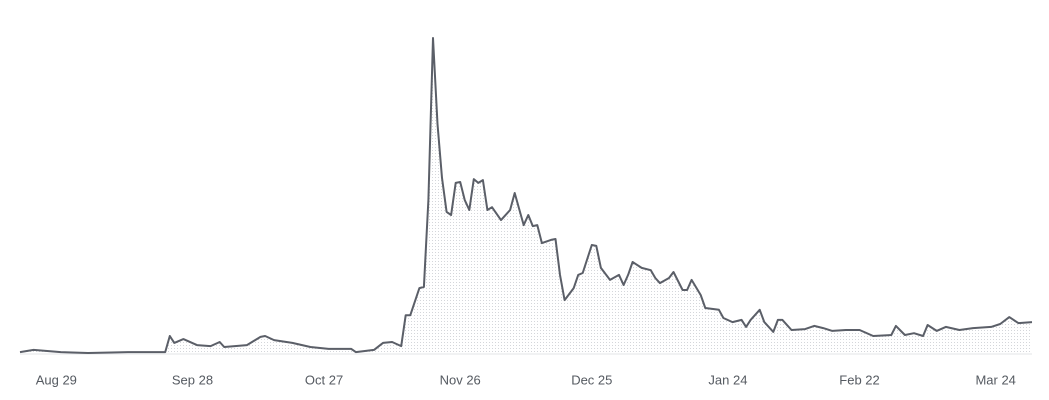 This screenshot has height=400, width=1049. Describe the element at coordinates (324, 379) in the screenshot. I see `x-tick-label: Oct 27` at that location.